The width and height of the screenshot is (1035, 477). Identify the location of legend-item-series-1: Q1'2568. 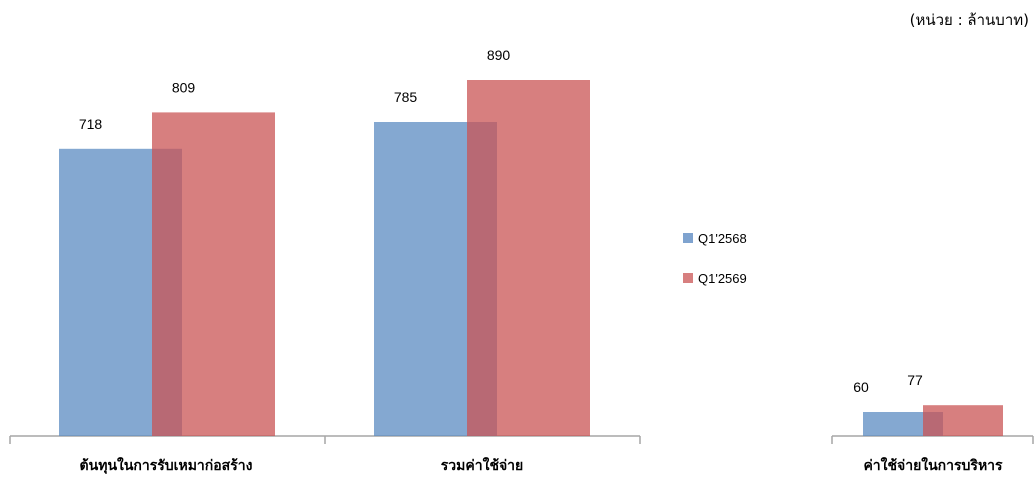
(715, 238).